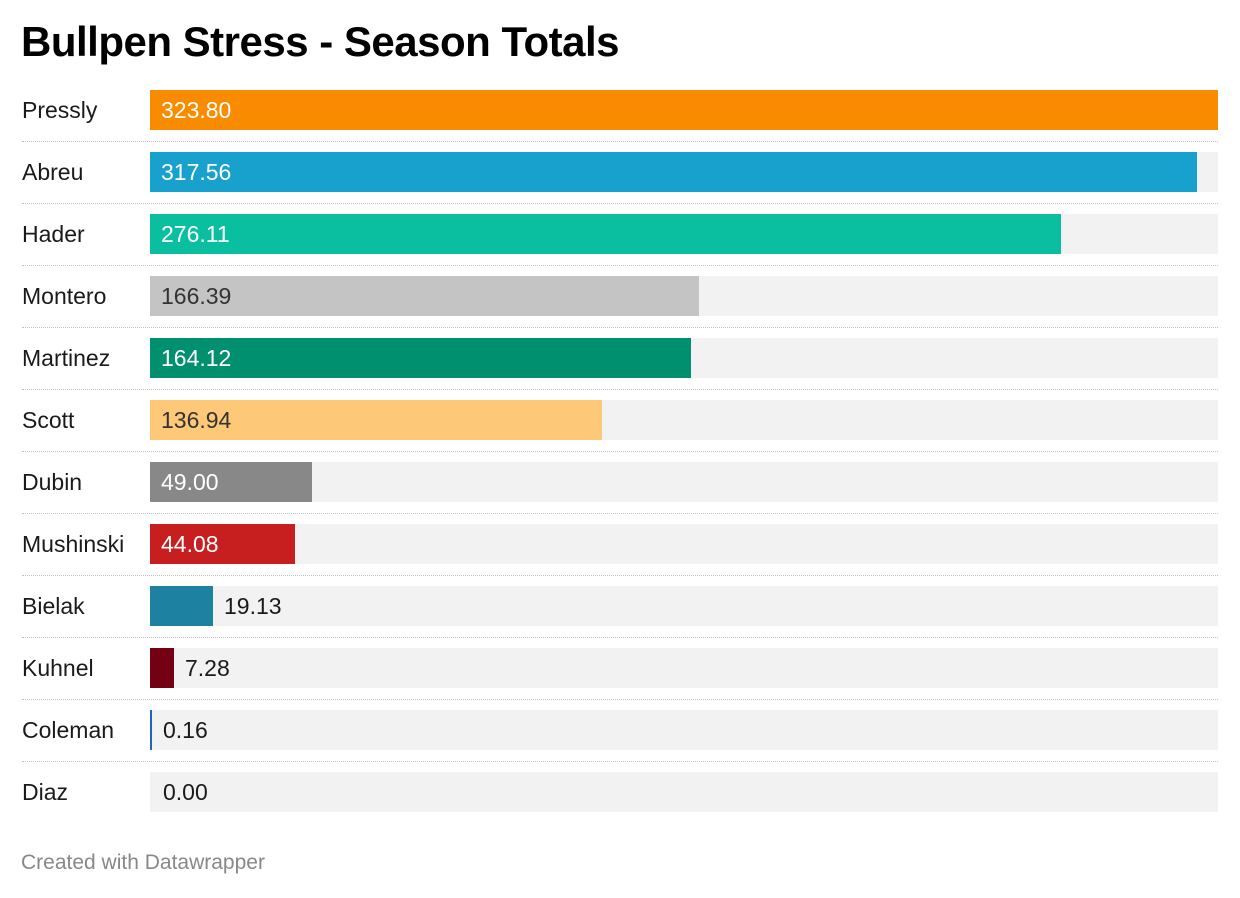 This screenshot has height=898, width=1240. I want to click on bar-category-label: Coleman, so click(68, 730).